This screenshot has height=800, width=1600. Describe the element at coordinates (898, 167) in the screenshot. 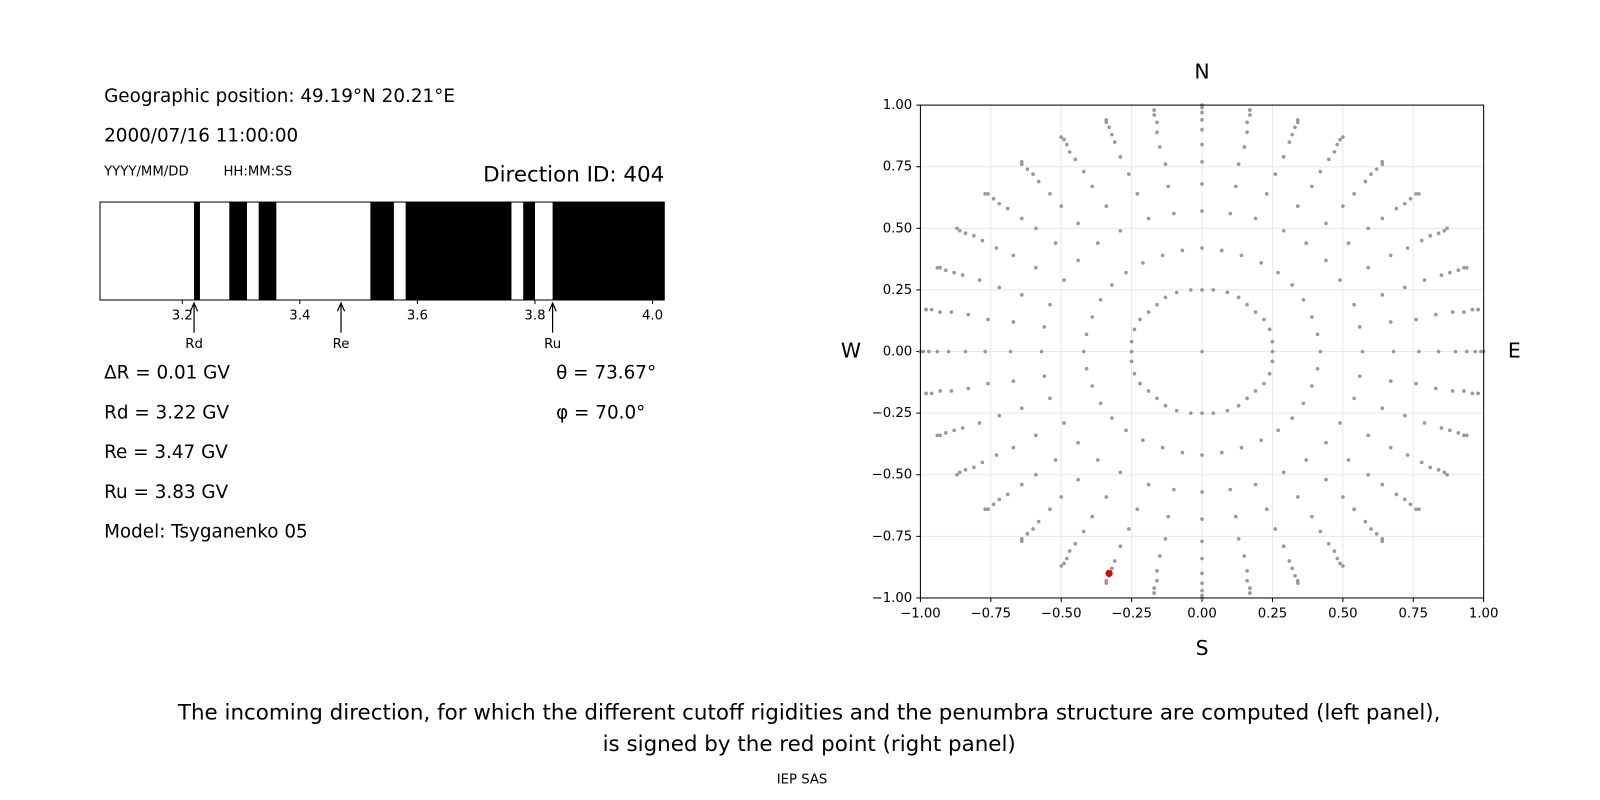

I see `y-tick-label: 0.75` at that location.